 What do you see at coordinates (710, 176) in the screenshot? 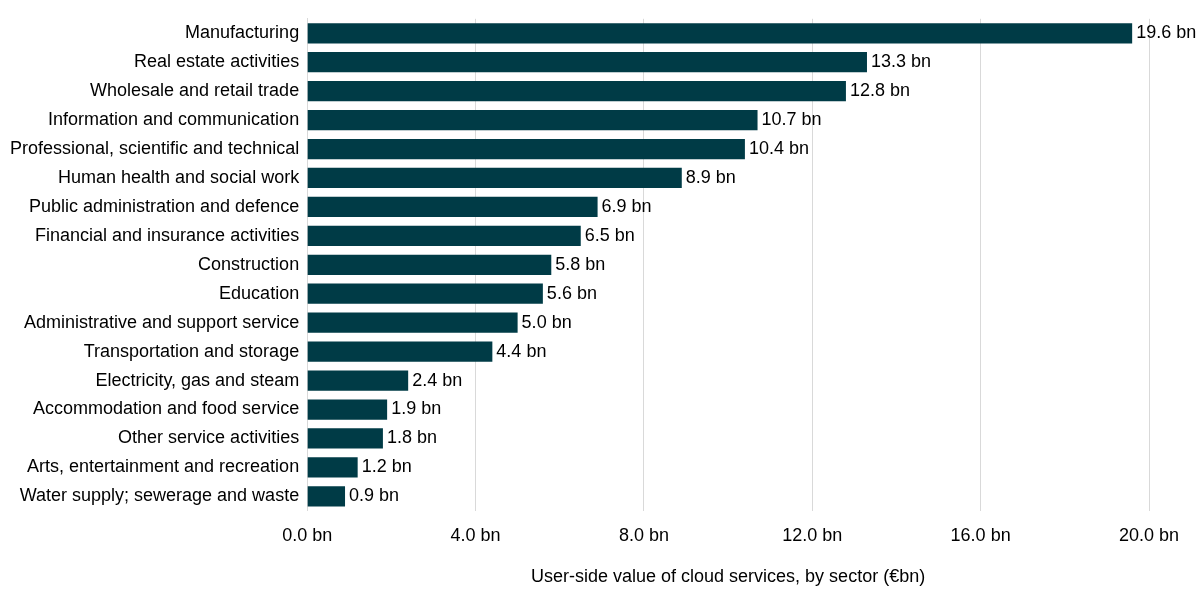
I see `data-label: 8.9 bn` at bounding box center [710, 176].